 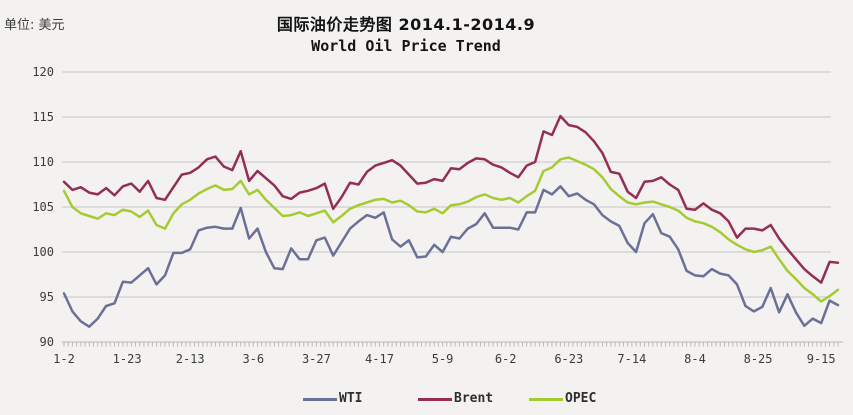 What do you see at coordinates (443, 359) in the screenshot?
I see `x-axis-tick-label: 5-9` at bounding box center [443, 359].